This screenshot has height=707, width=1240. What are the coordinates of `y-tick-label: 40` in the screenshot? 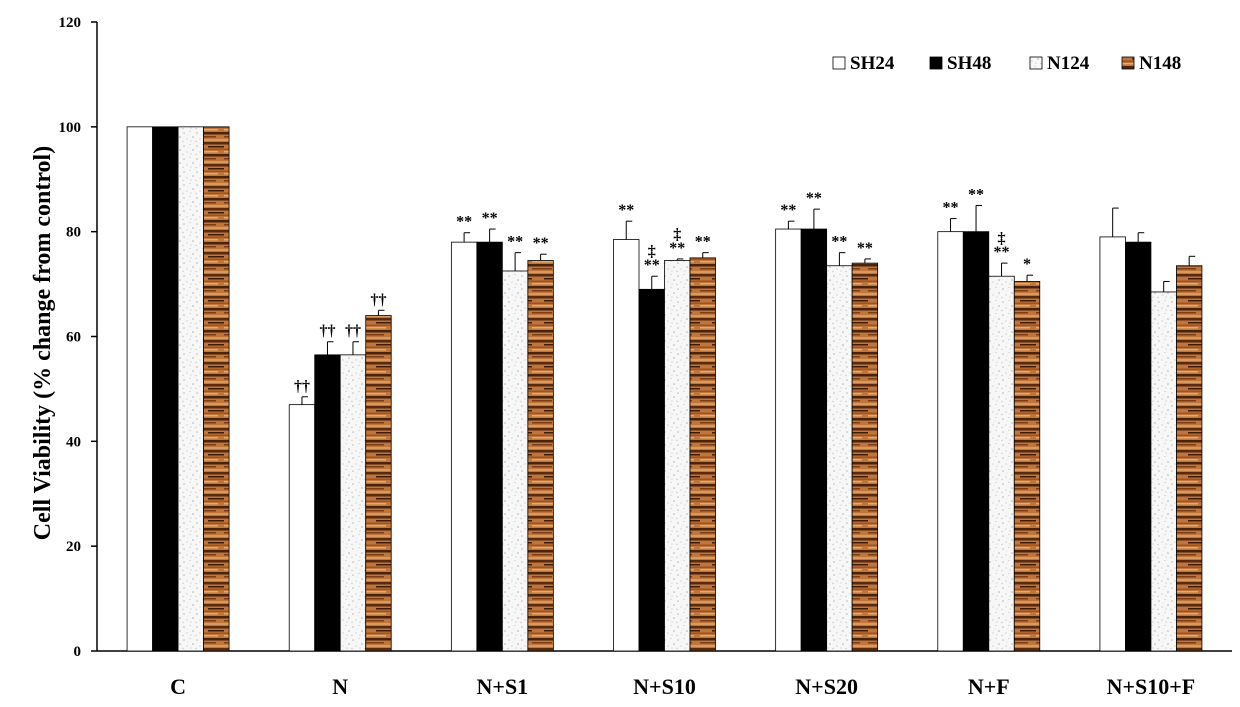 It's located at (73, 442).